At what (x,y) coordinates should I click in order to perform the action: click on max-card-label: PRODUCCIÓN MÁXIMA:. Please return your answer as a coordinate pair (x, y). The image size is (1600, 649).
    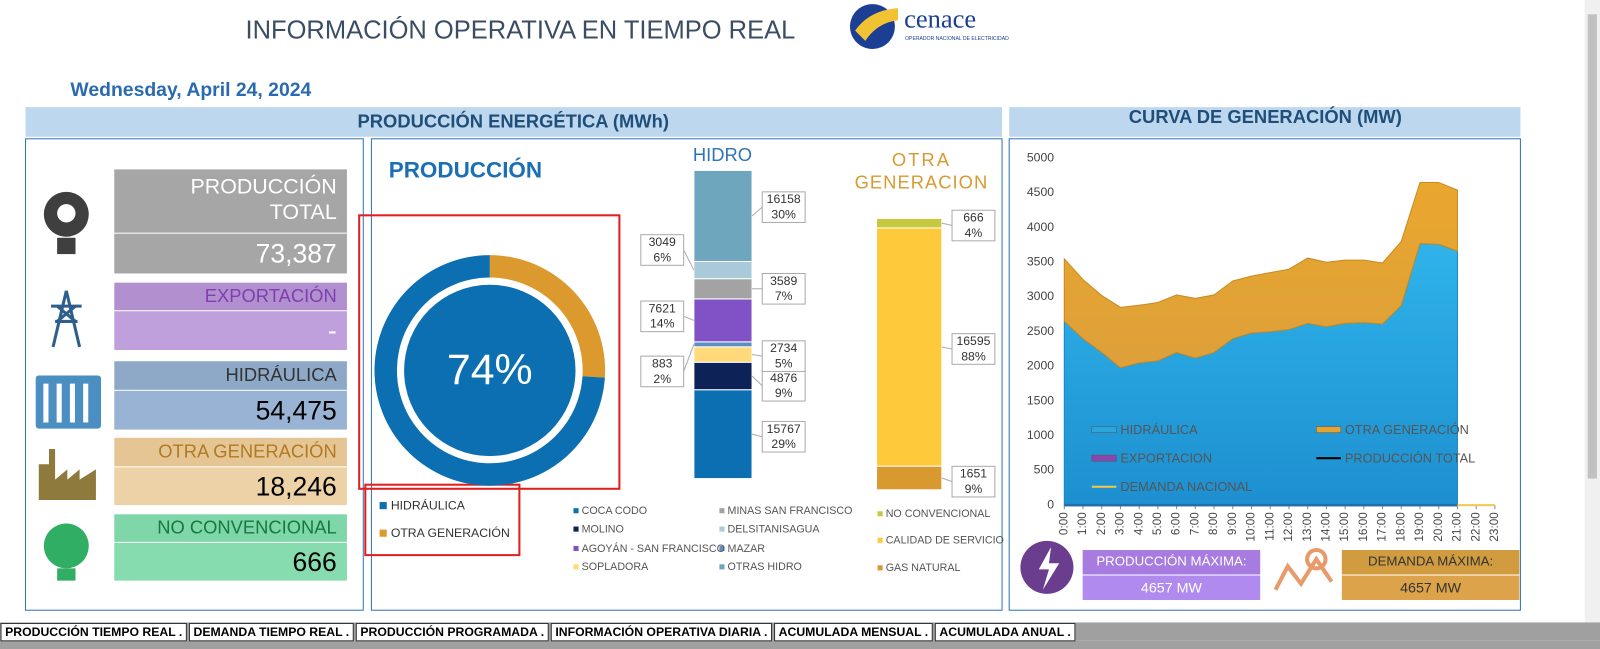
    Looking at the image, I should click on (1171, 561).